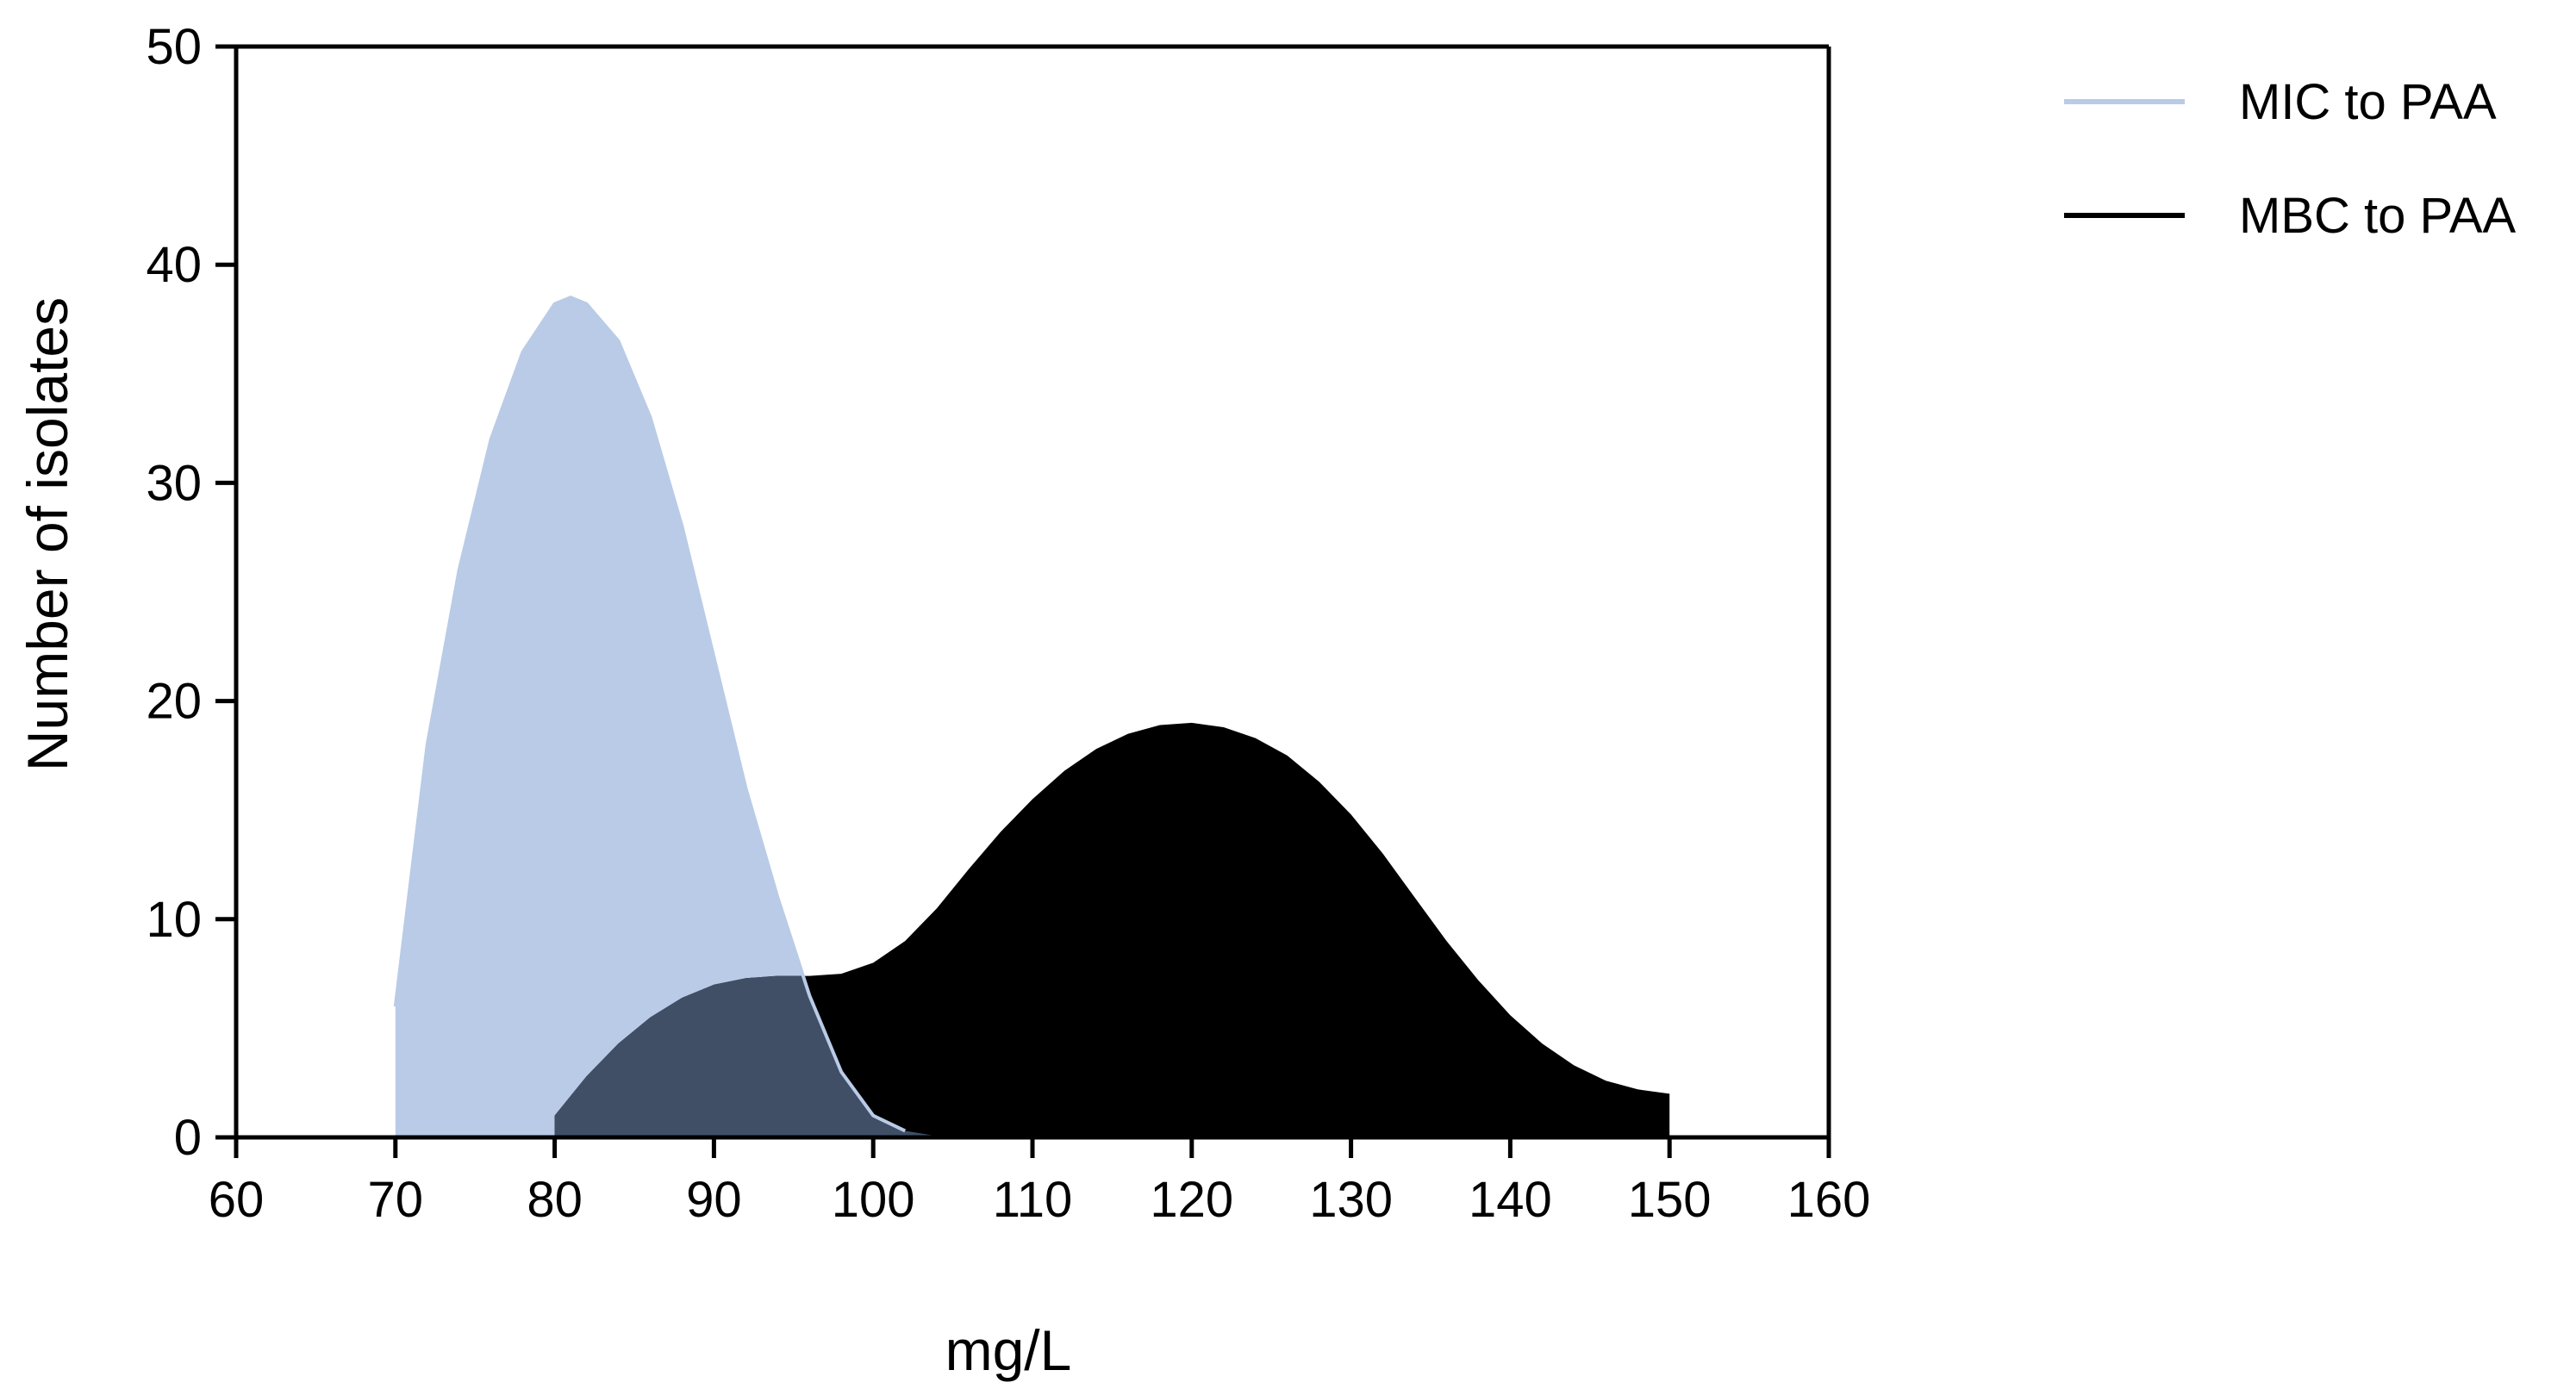 The image size is (2576, 1395). Describe the element at coordinates (2368, 102) in the screenshot. I see `legend-label-mic-to-paa: MIC to PAA` at that location.